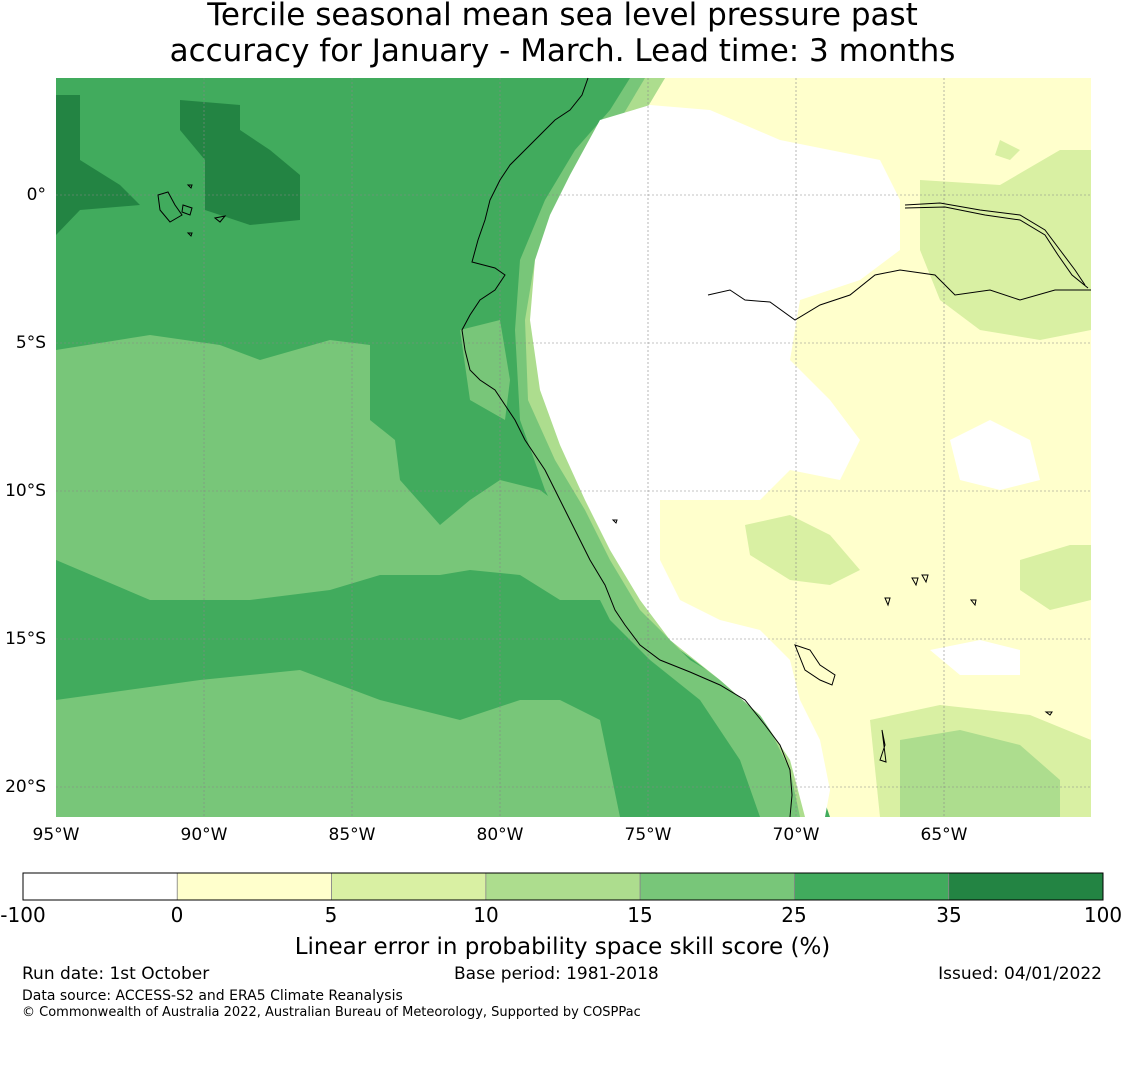 The image size is (1125, 1065). Describe the element at coordinates (36, 195) in the screenshot. I see `lat-label: 0°` at that location.